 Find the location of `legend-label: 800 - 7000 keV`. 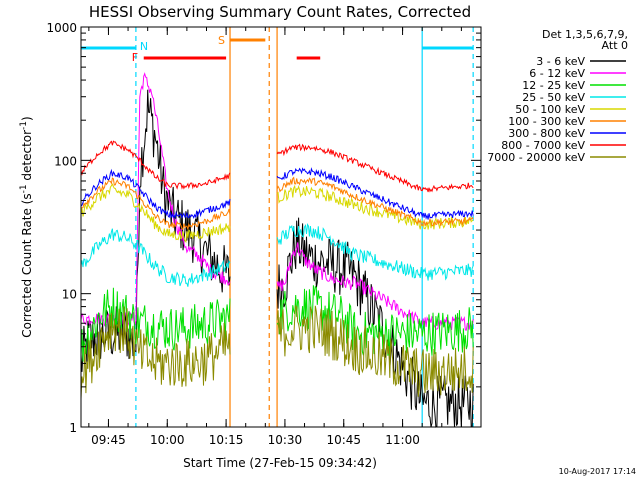

legend-label: 800 - 7000 keV is located at coordinates (543, 145).